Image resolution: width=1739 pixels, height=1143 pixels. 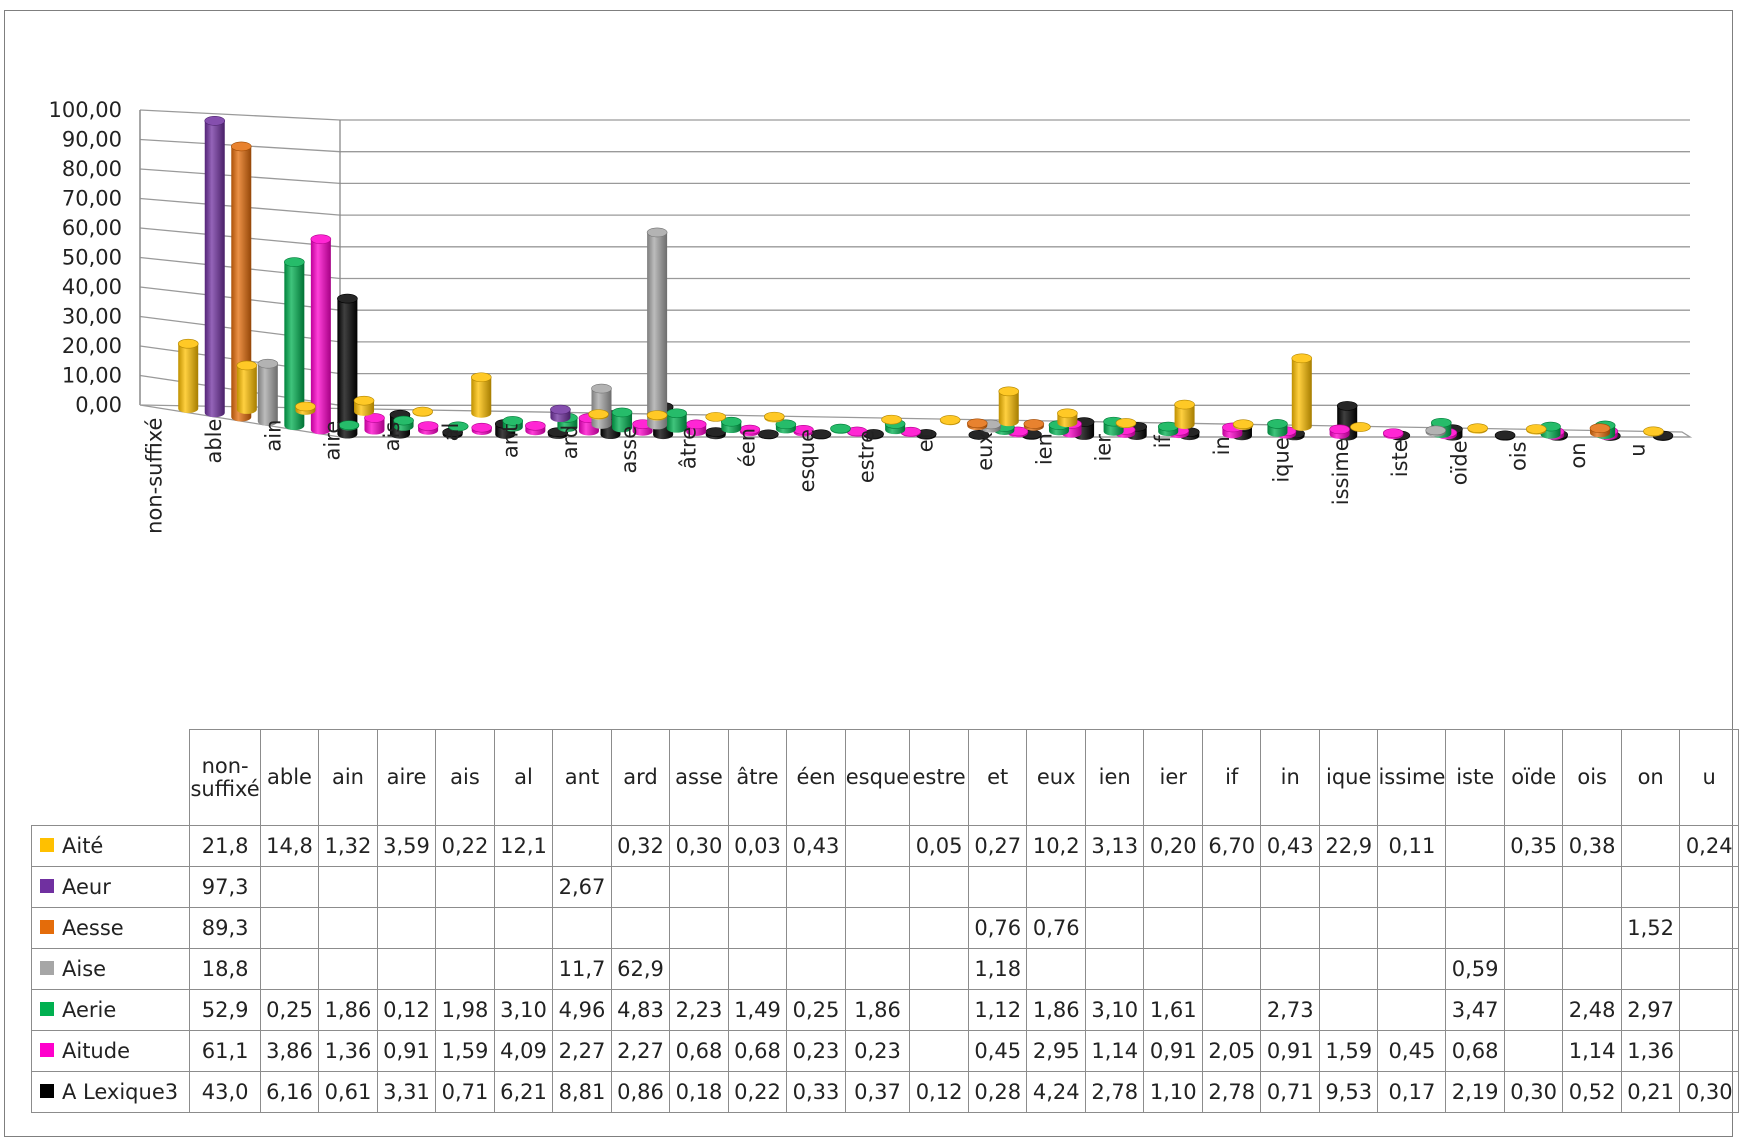 What do you see at coordinates (92, 169) in the screenshot?
I see `y-tick-label: 80,00` at bounding box center [92, 169].